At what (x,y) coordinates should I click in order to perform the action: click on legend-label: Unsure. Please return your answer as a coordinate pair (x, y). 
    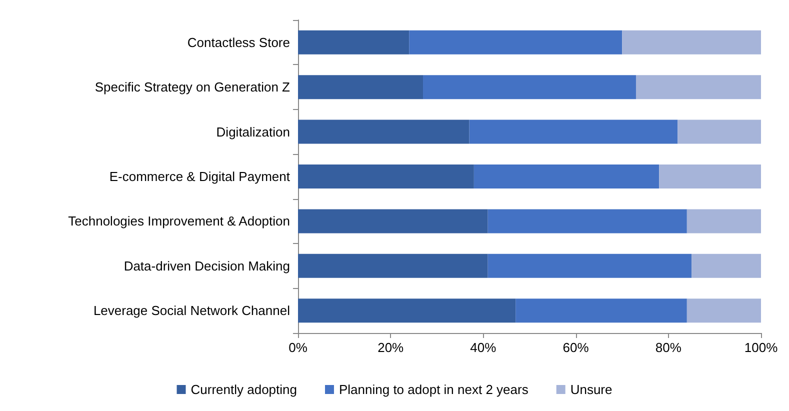
    Looking at the image, I should click on (591, 389).